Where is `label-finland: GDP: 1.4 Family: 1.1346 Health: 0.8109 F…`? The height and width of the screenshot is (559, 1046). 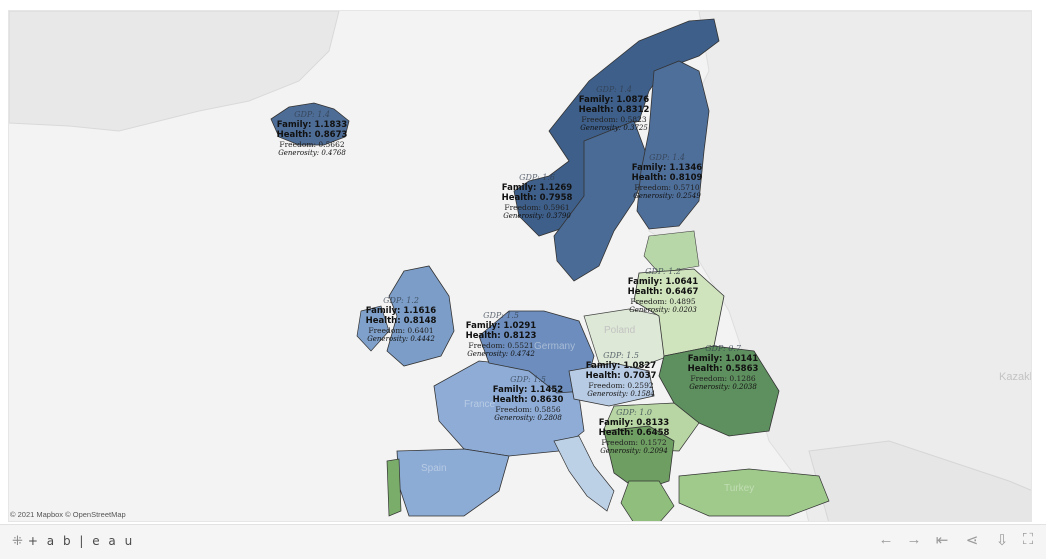 label-finland: GDP: 1.4 Family: 1.1346 Health: 0.8109 F… is located at coordinates (667, 176).